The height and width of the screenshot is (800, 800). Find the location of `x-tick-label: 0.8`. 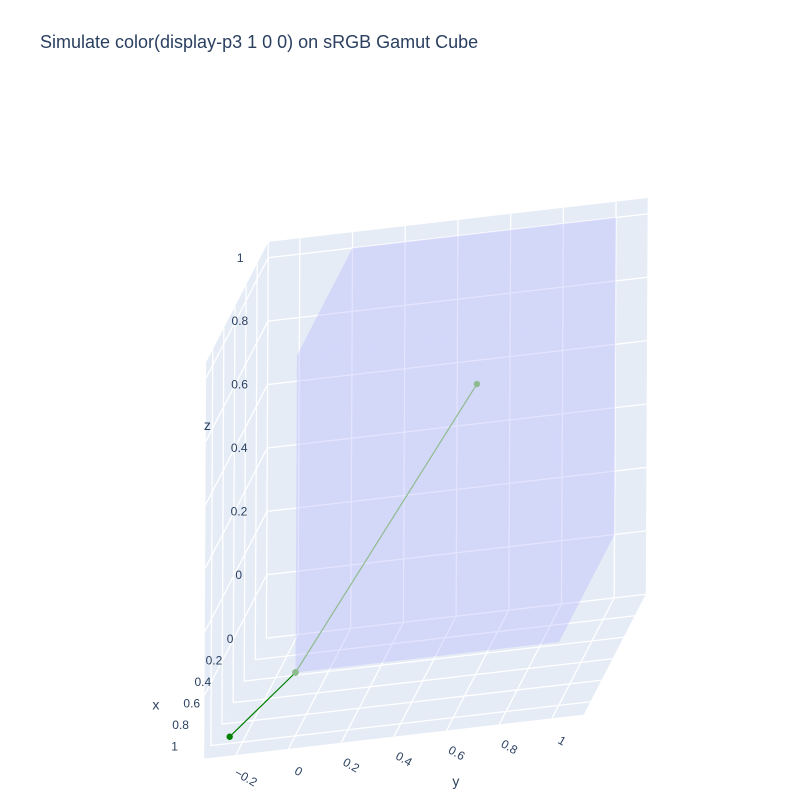

x-tick-label: 0.8 is located at coordinates (180, 725).